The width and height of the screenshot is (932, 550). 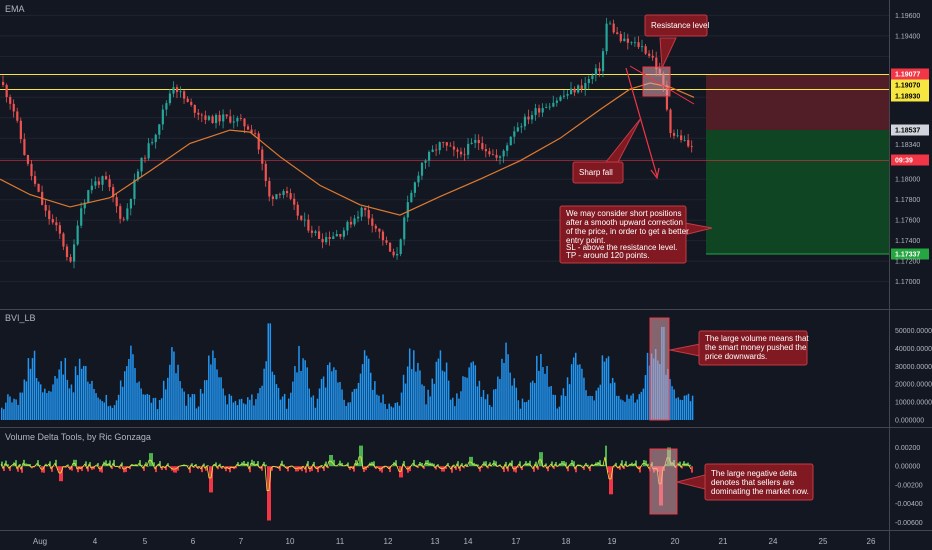 What do you see at coordinates (676, 25) in the screenshot?
I see `resistance-callout-box` at bounding box center [676, 25].